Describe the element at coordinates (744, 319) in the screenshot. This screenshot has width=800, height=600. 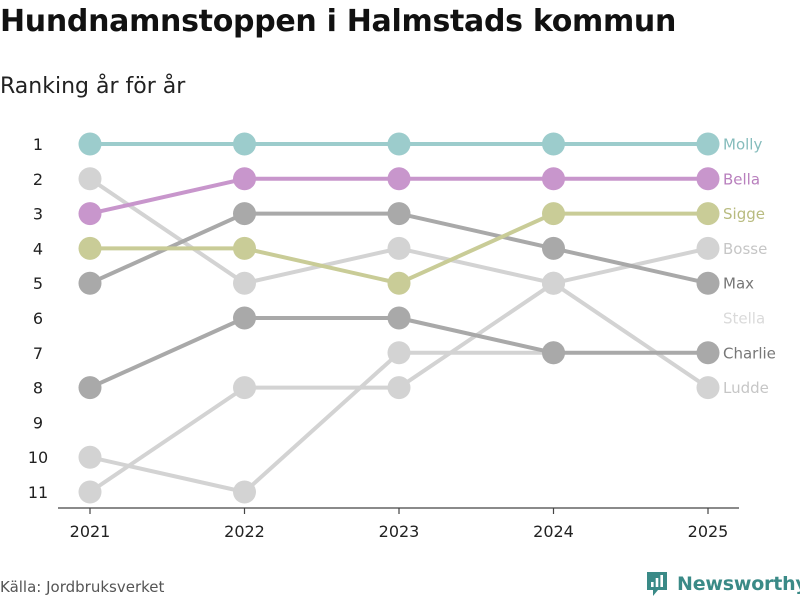
I see `series-label-stella: Stella` at that location.